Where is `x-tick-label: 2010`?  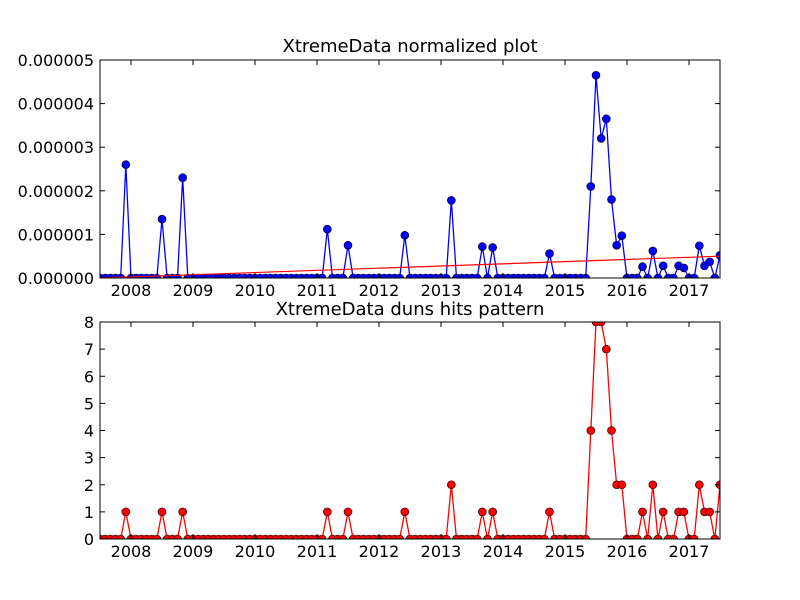
x-tick-label: 2010 is located at coordinates (255, 551).